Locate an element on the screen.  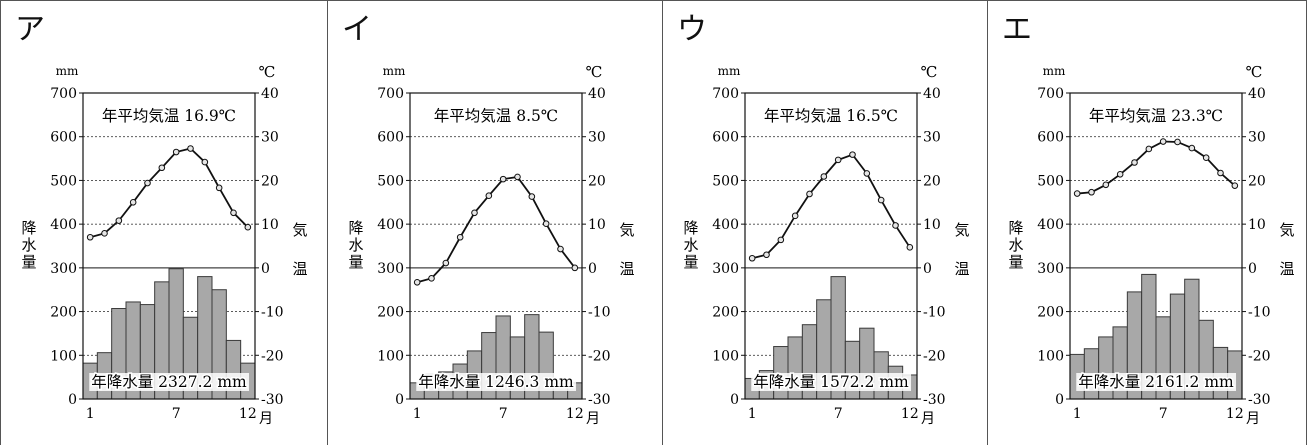
temp-unit: ℃ is located at coordinates (1254, 72).